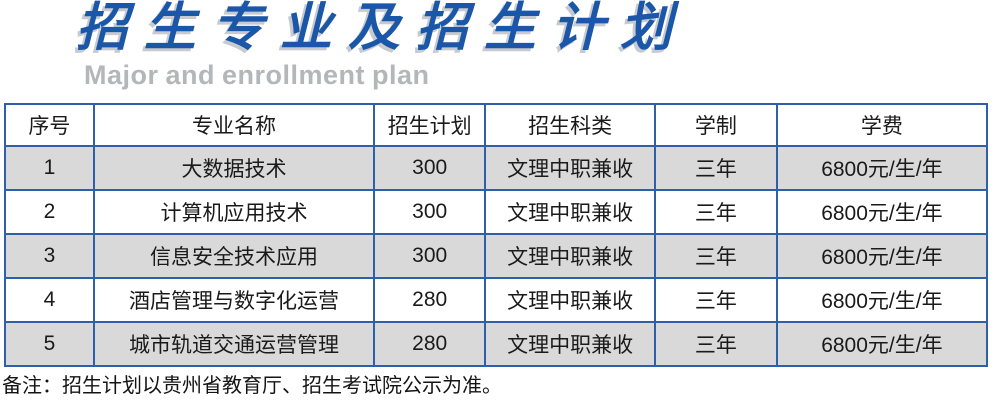  What do you see at coordinates (430, 125) in the screenshot?
I see `column-header-plan: 招生计划` at bounding box center [430, 125].